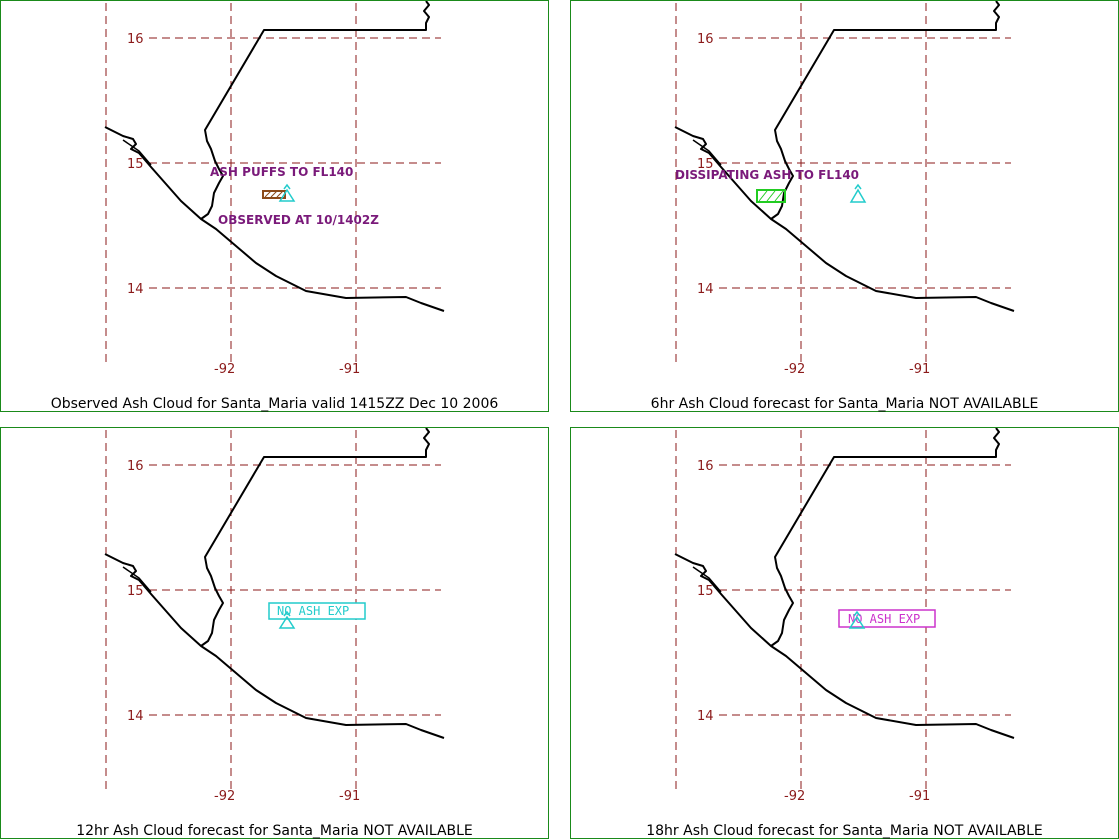  I want to click on map-12hr: 16 15 14 -92 -91 NO ASH EXP, so click(274, 616).